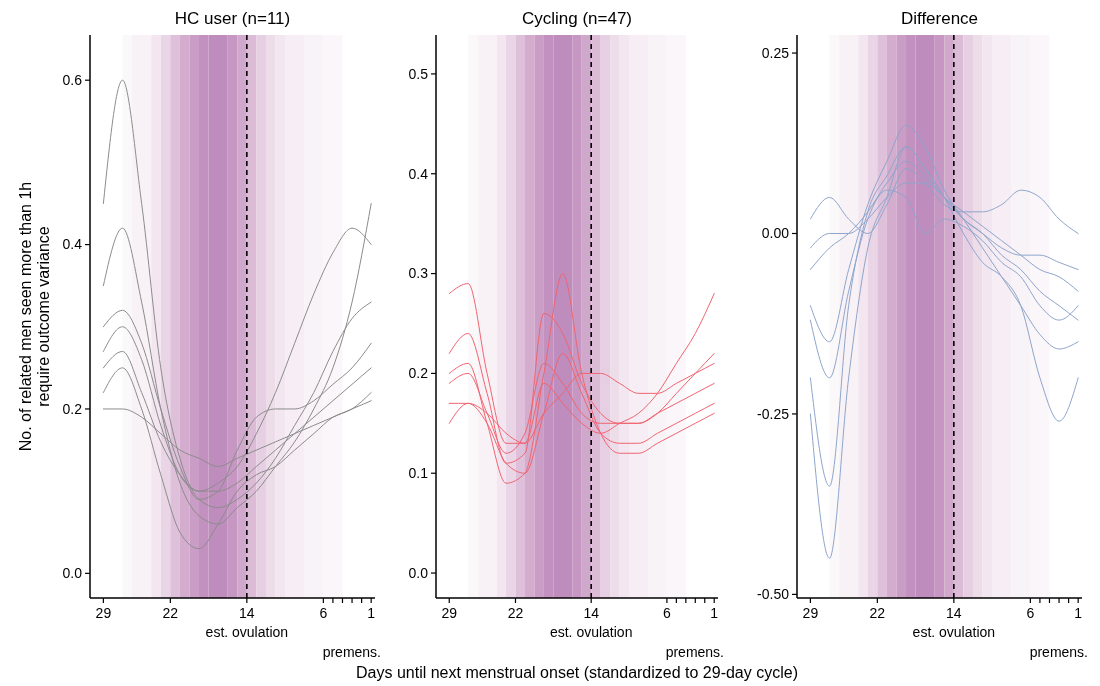 This screenshot has width=1100, height=686. Describe the element at coordinates (232, 18) in the screenshot. I see `chart-title: HC user (n=11)` at that location.